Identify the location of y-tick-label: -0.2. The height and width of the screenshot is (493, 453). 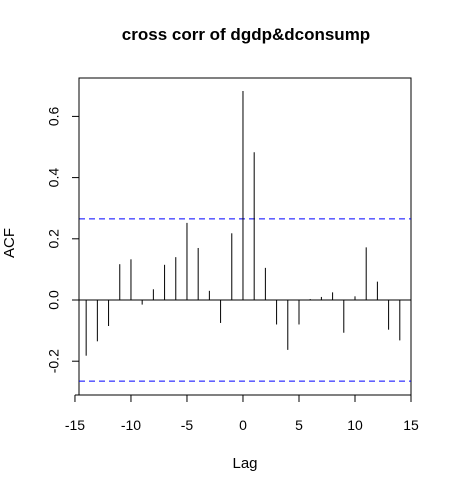
(54, 361).